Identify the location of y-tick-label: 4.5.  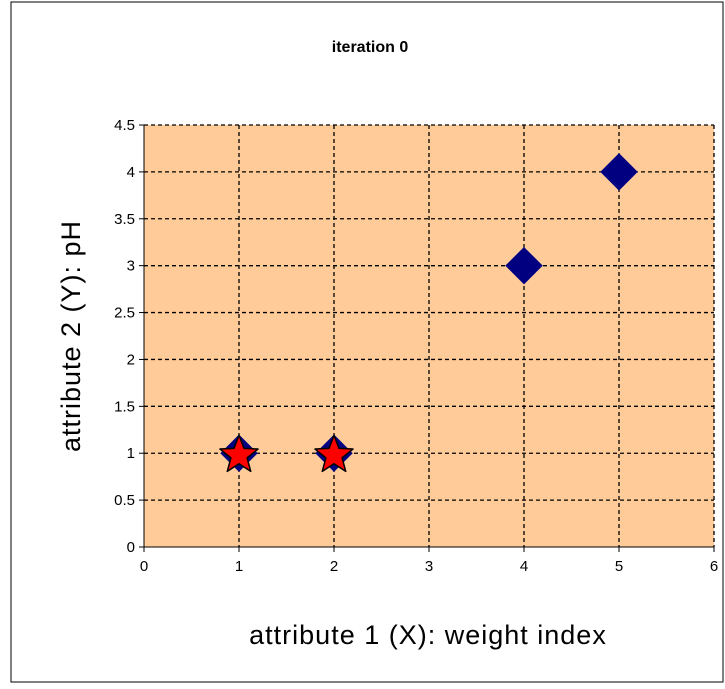
(124, 125).